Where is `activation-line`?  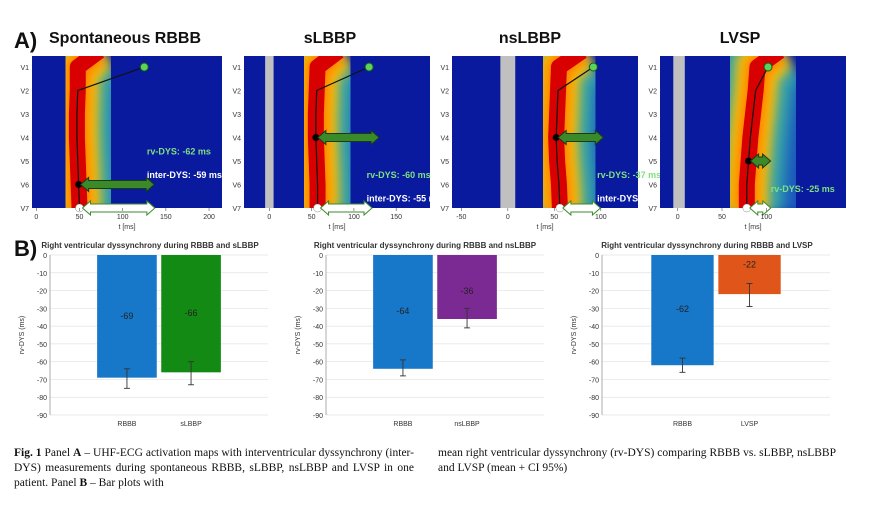
activation-line is located at coordinates (757, 137).